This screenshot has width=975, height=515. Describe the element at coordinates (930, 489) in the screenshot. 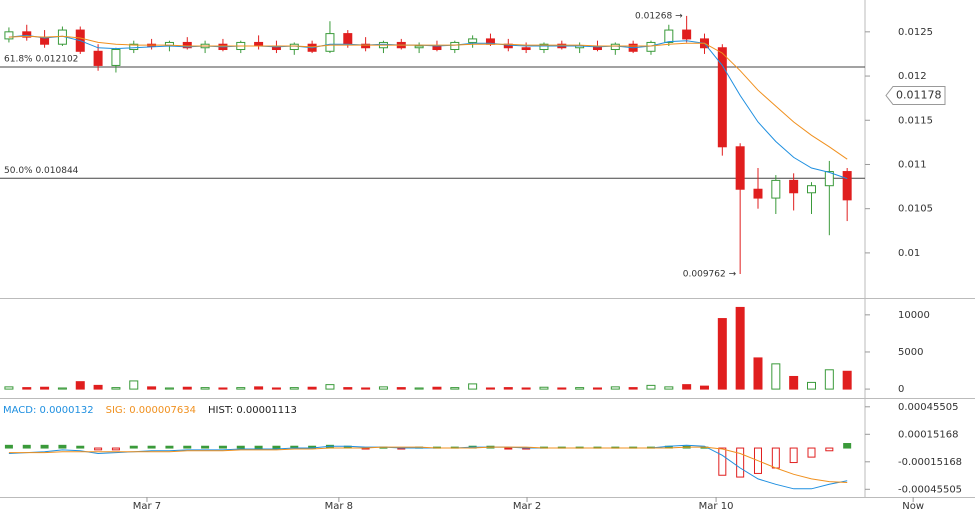

I see `y-tick-label: -0.00045505` at that location.